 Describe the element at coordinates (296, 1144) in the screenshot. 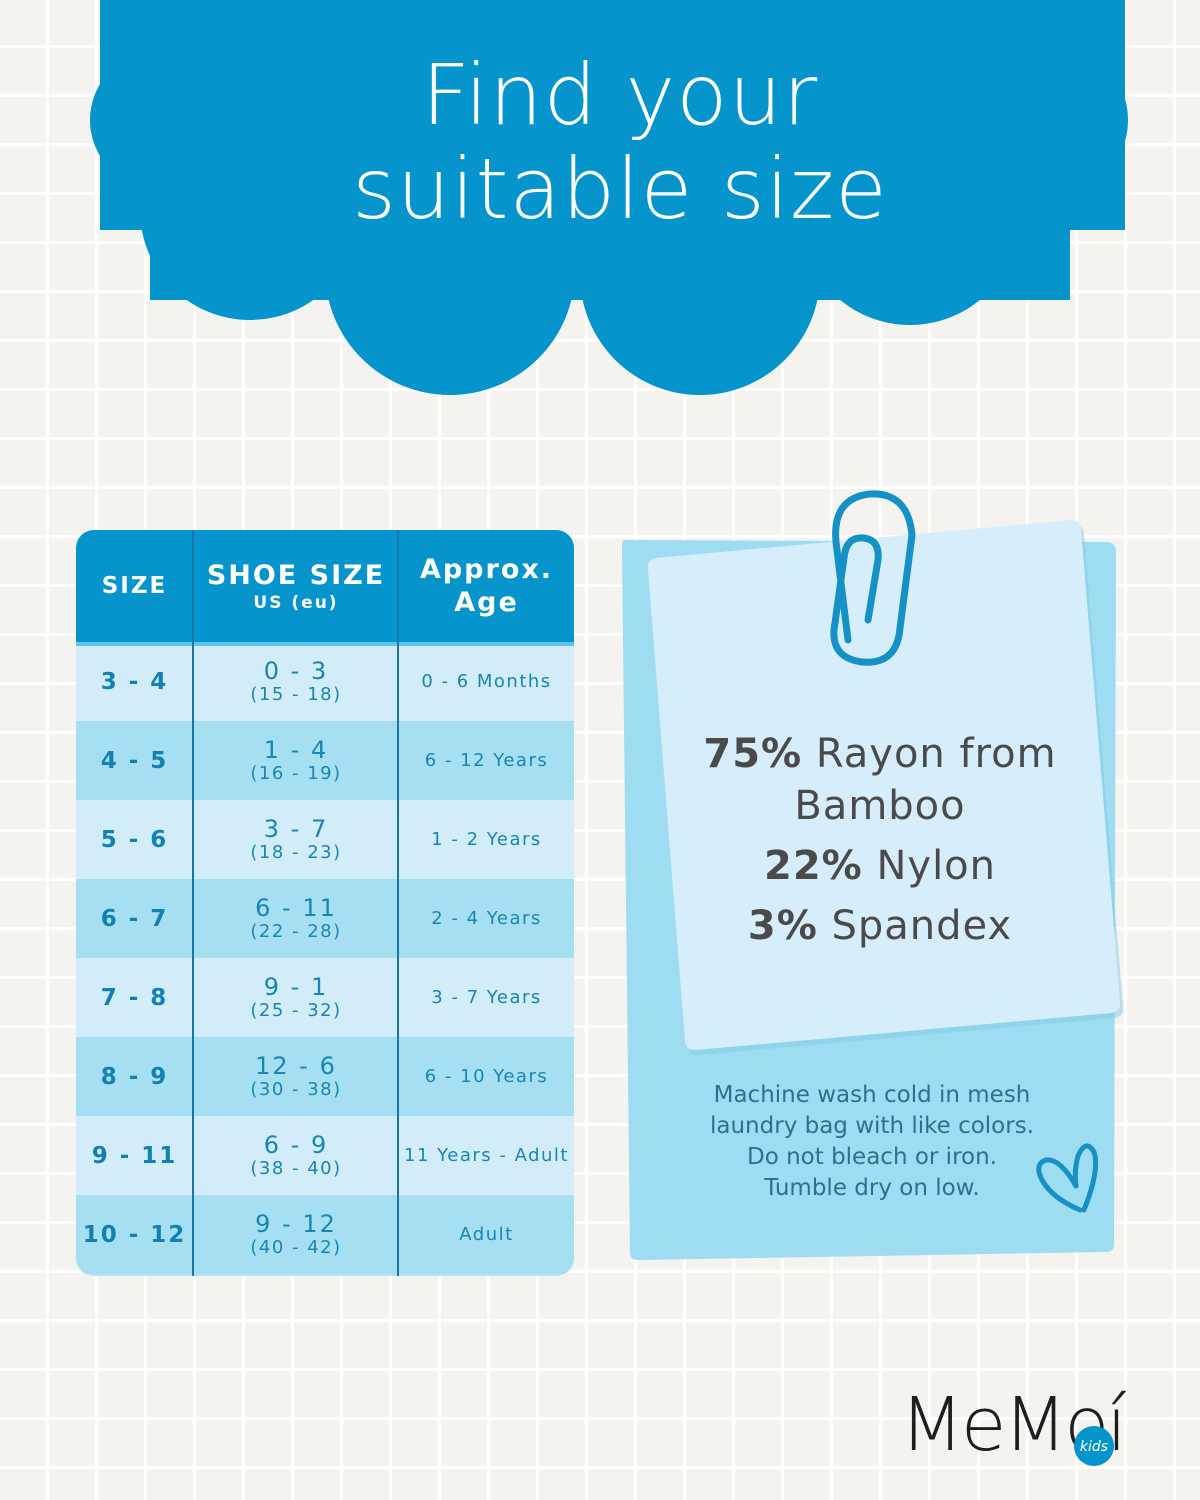

I see `cell-us: 6 - 9` at that location.